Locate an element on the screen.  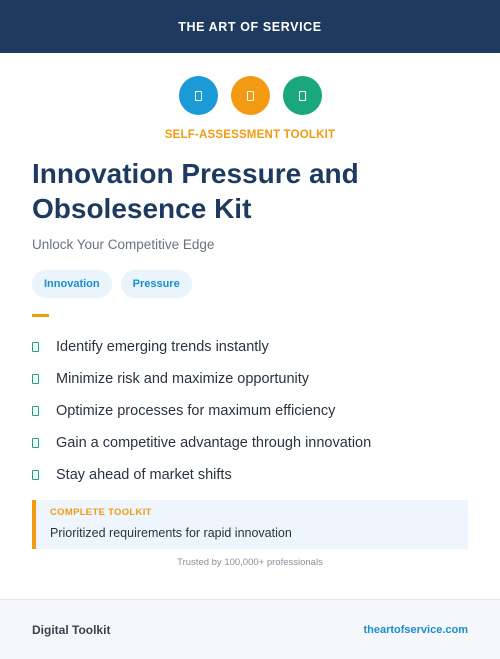
feature-text: Identify emerging trends instantly is located at coordinates (162, 347).